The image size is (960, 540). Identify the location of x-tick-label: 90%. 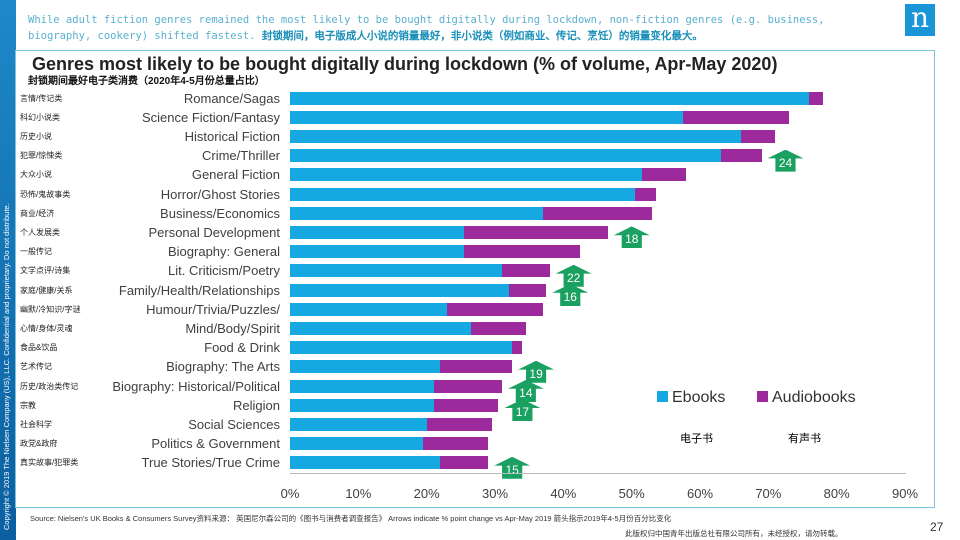
(905, 493).